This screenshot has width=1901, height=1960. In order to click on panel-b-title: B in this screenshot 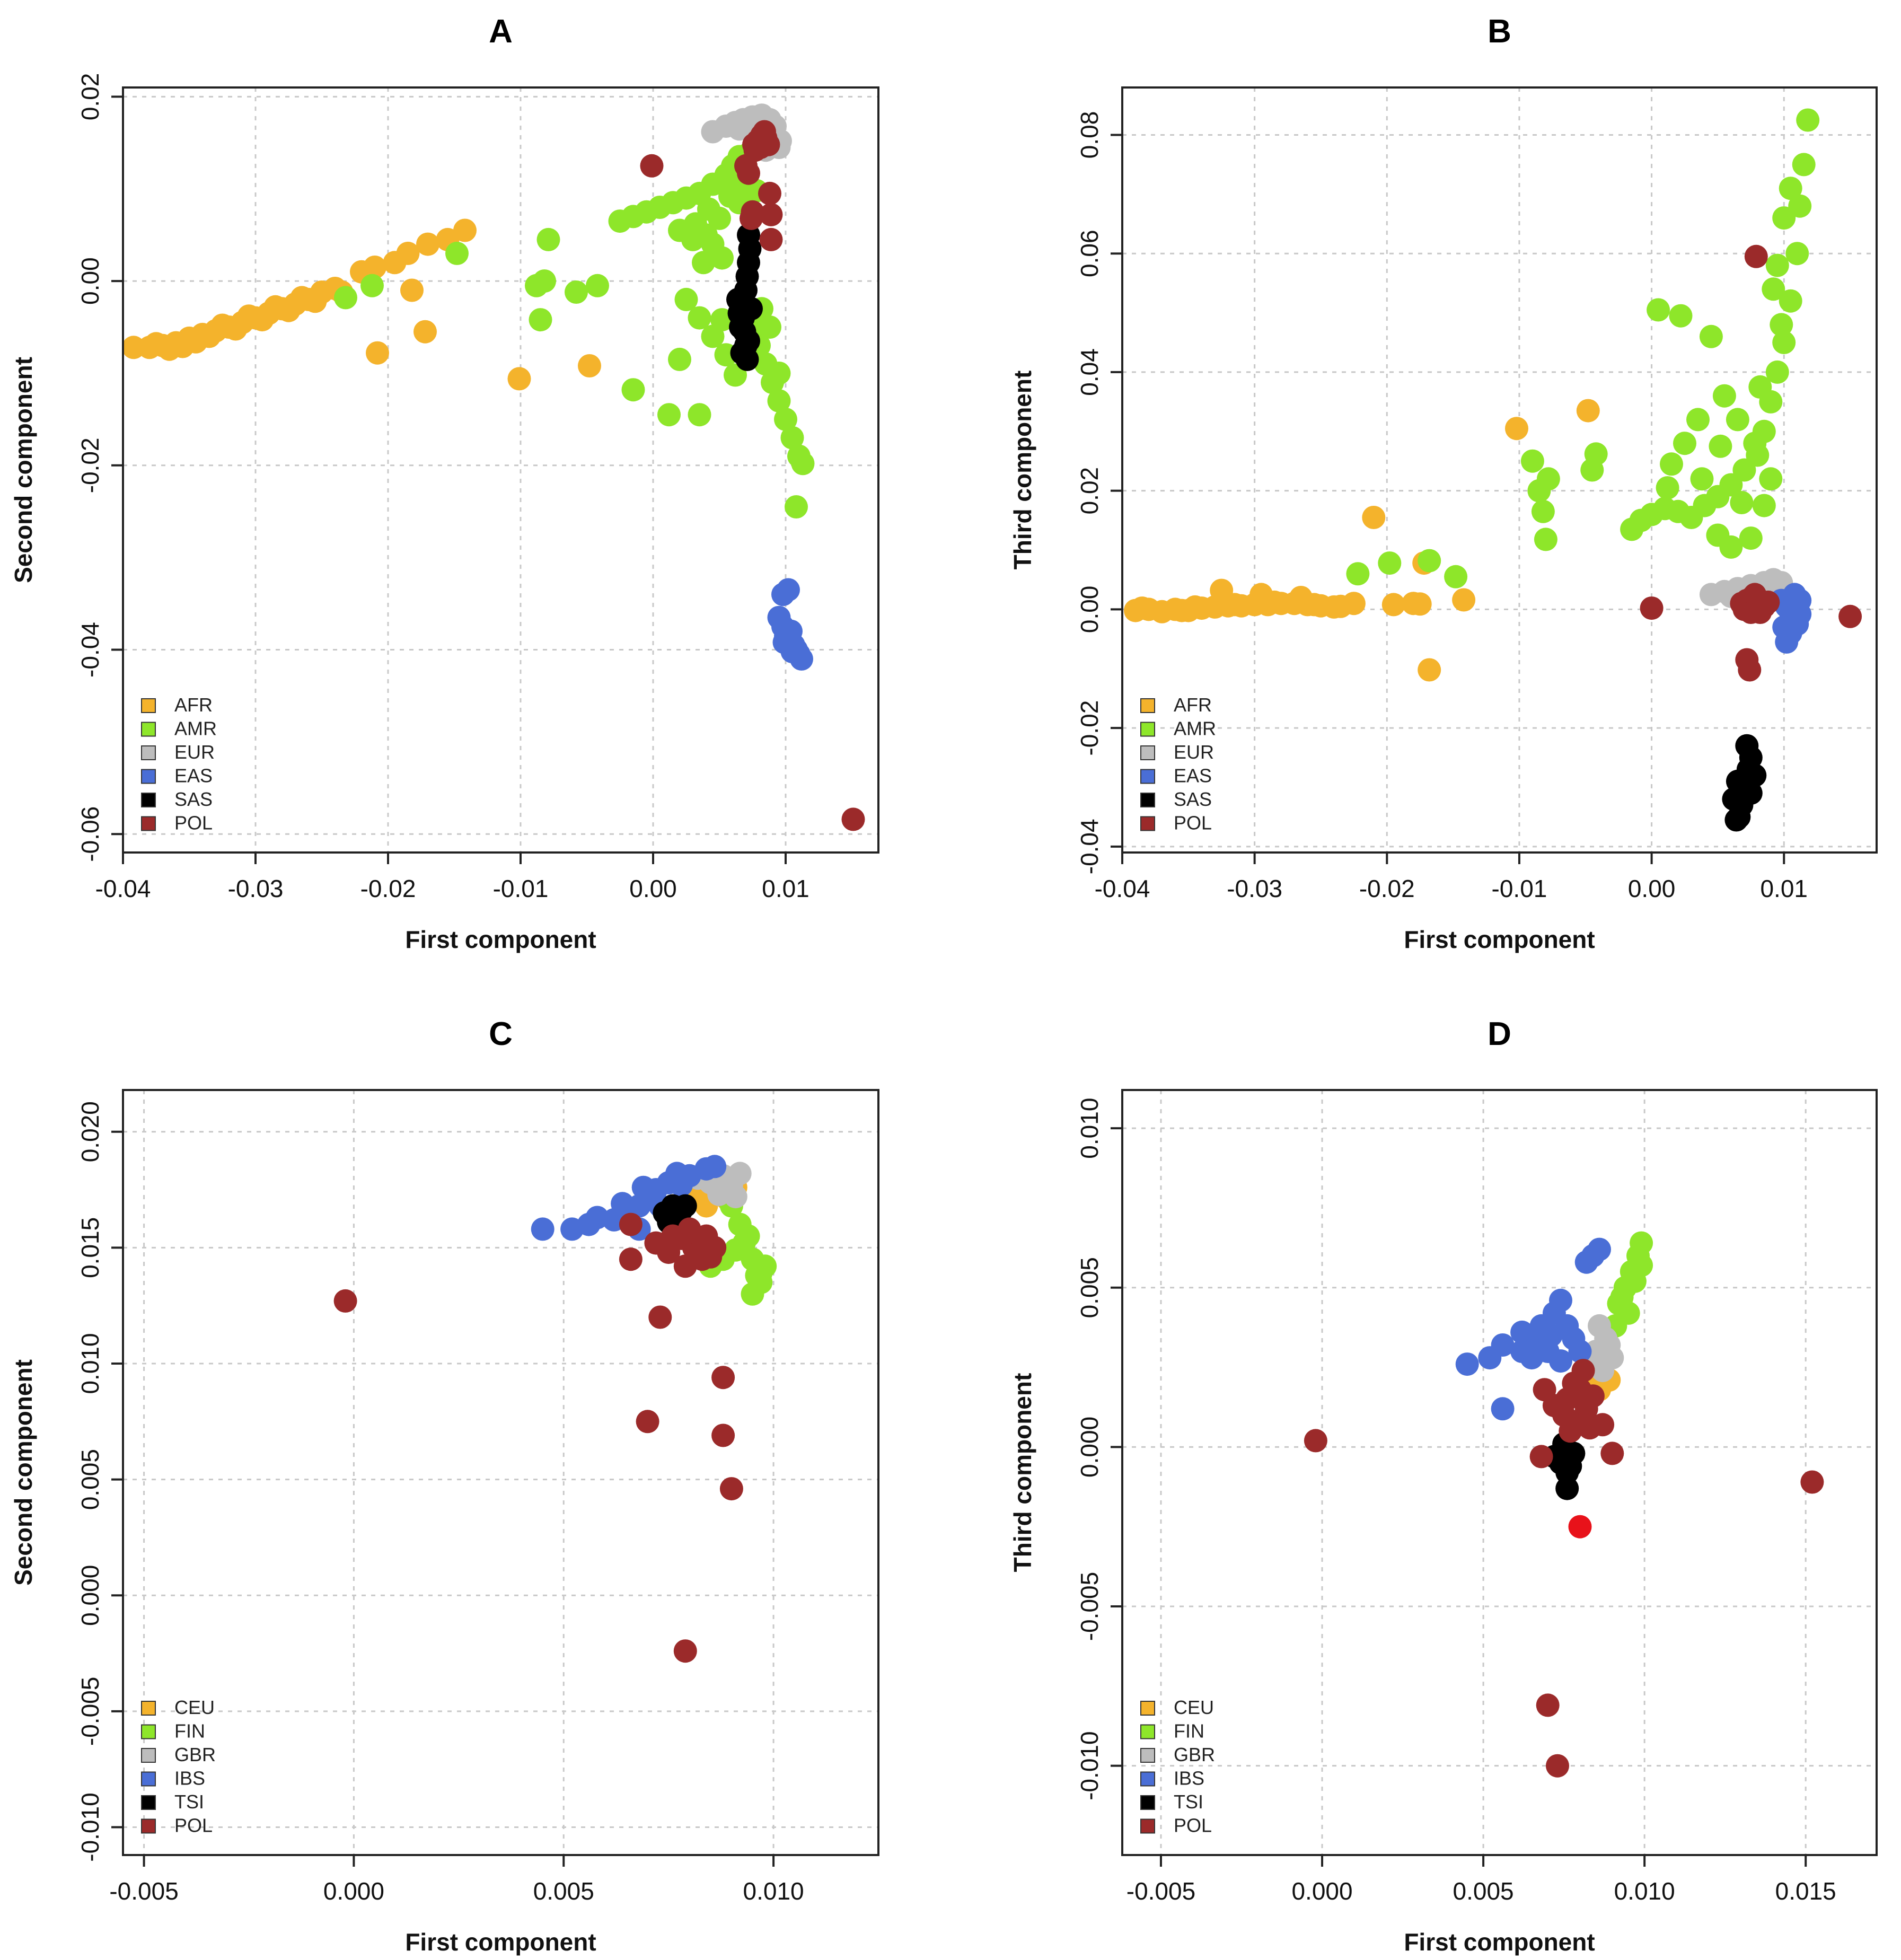, I will do `click(1500, 31)`.